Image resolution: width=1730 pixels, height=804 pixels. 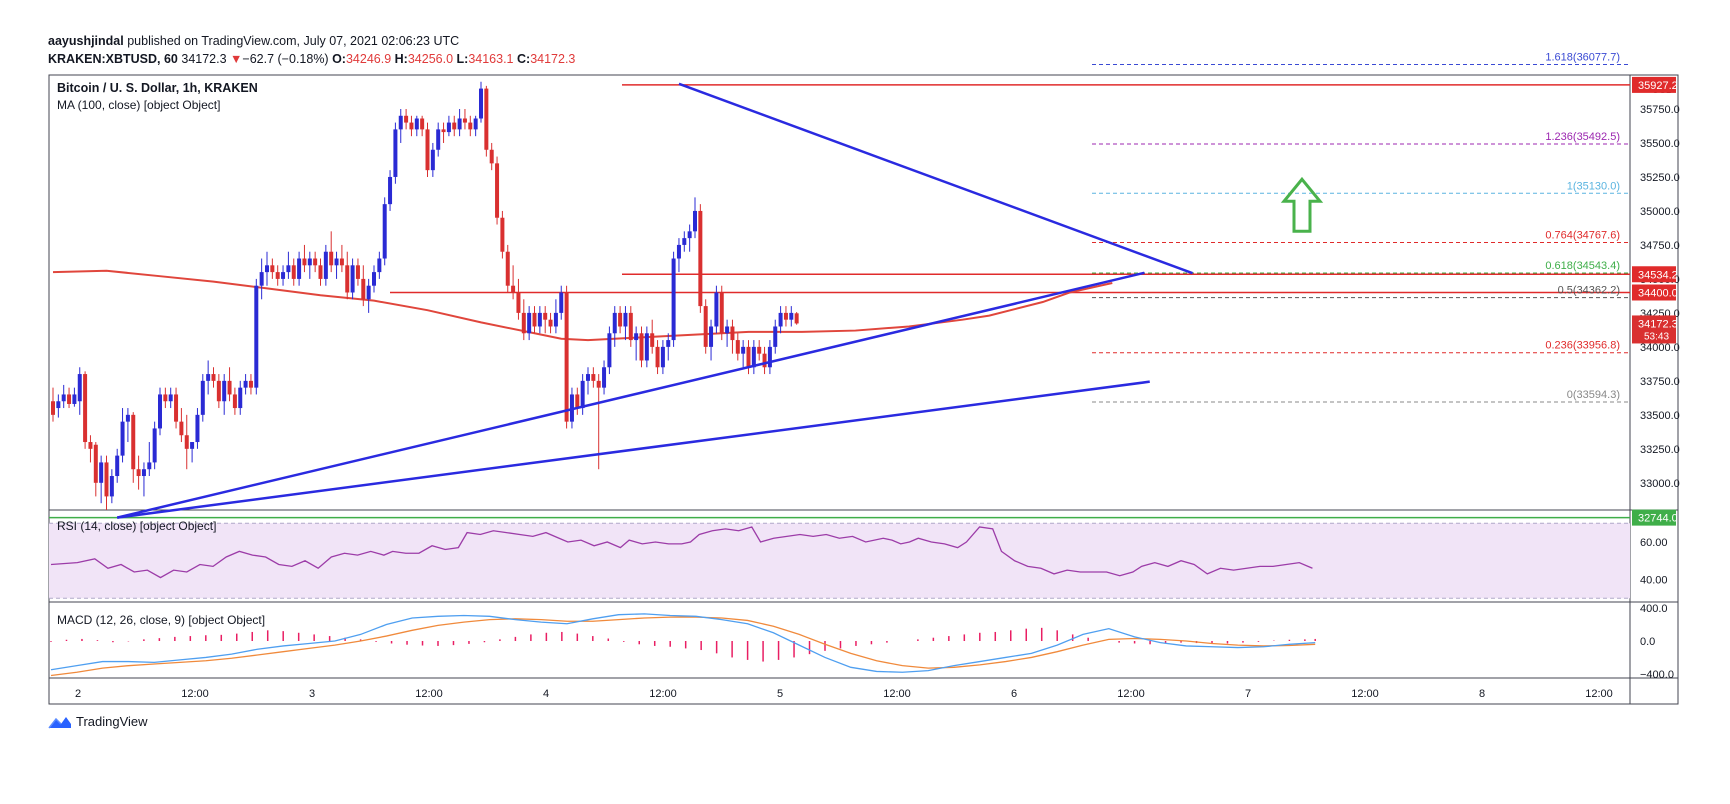 I want to click on rsi-tick-label: 60.00, so click(x=1654, y=543).